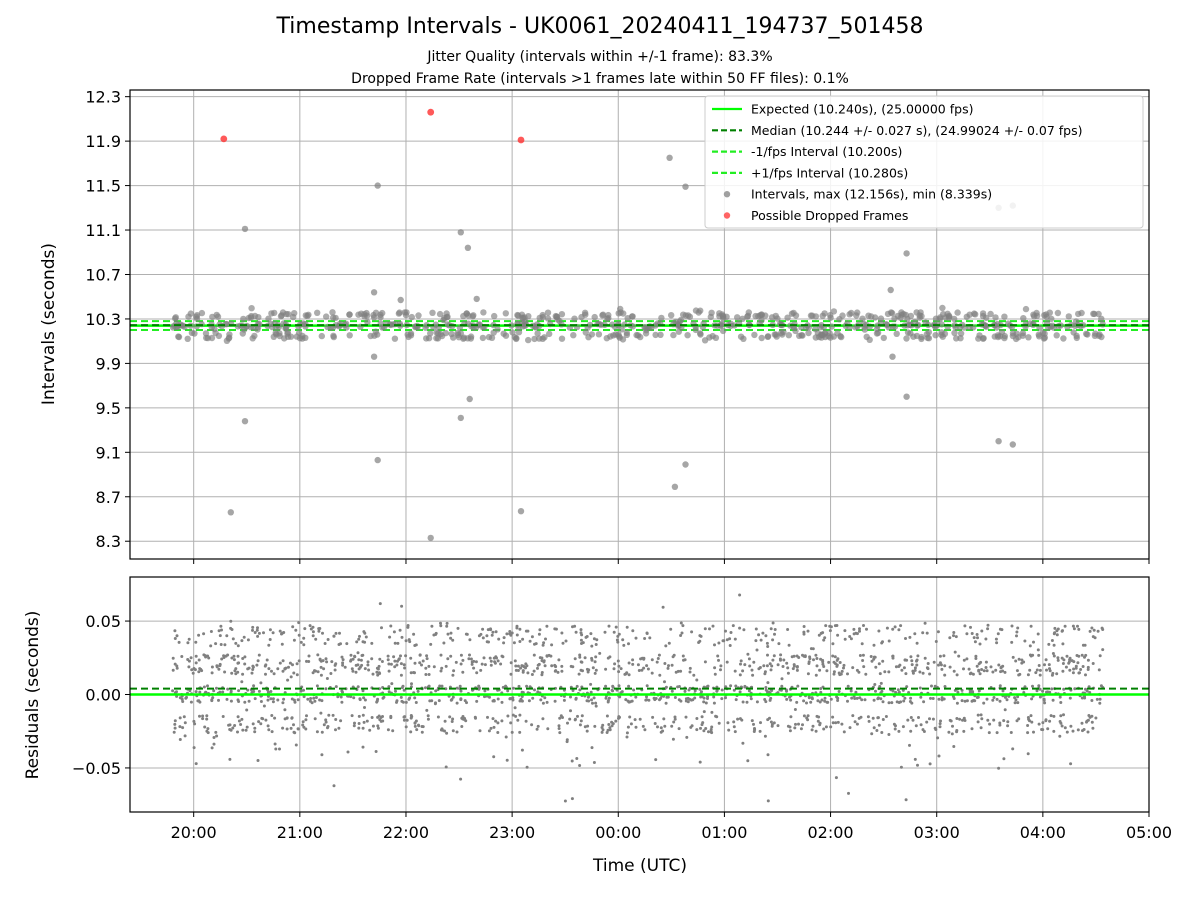  Describe the element at coordinates (103, 186) in the screenshot. I see `top-plot-y-tick-label: 11.5` at that location.